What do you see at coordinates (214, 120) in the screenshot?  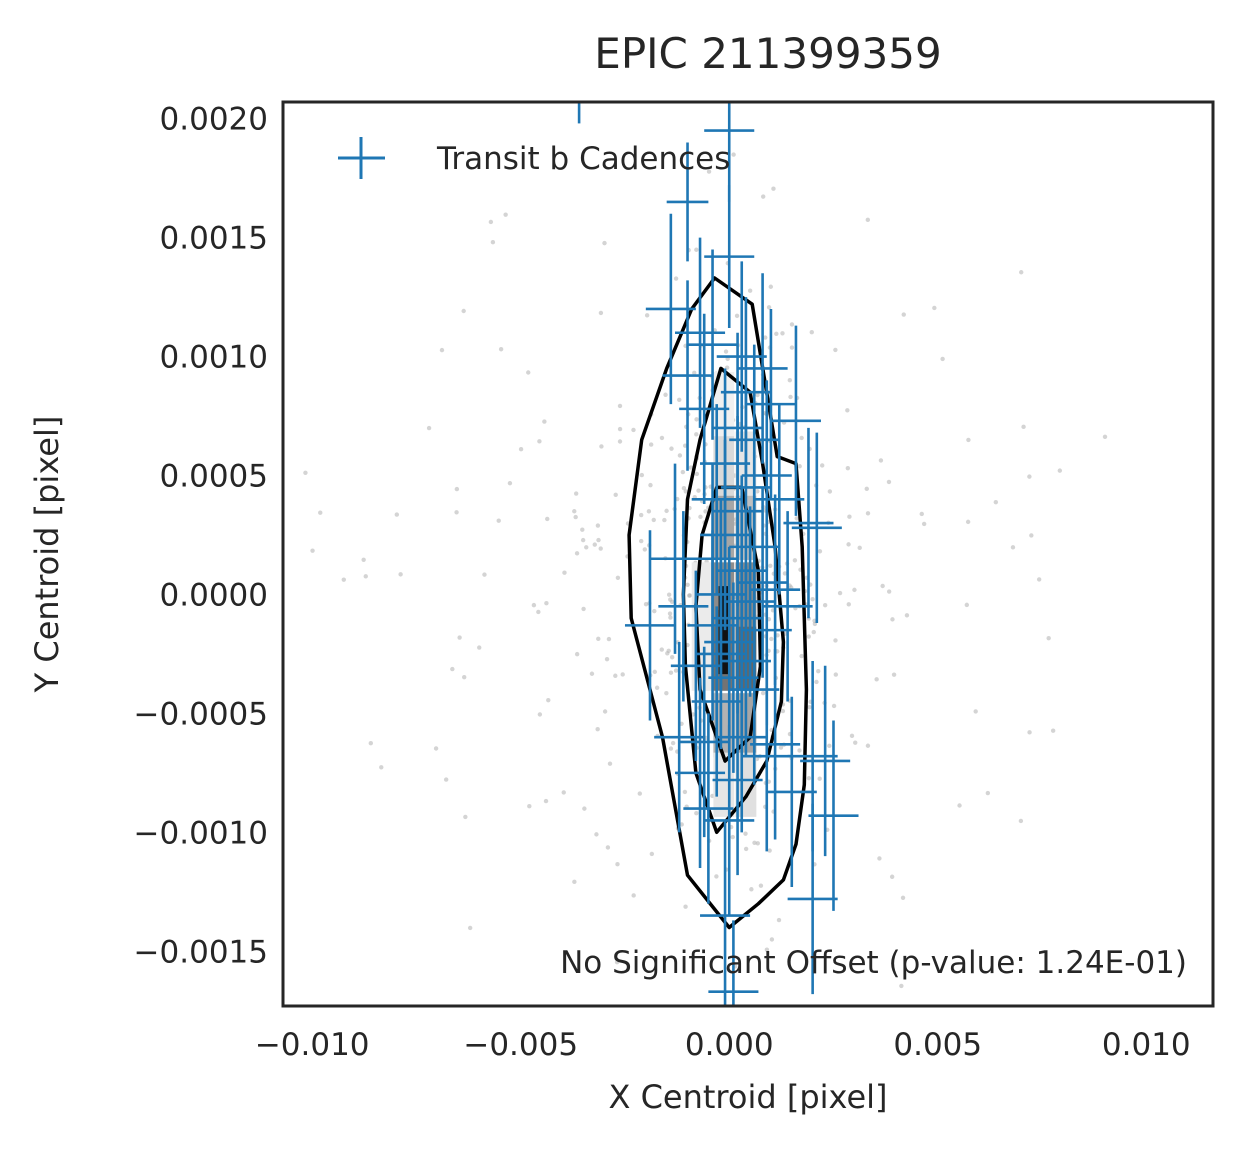 I see `y-tick-label: 0.0020` at bounding box center [214, 120].